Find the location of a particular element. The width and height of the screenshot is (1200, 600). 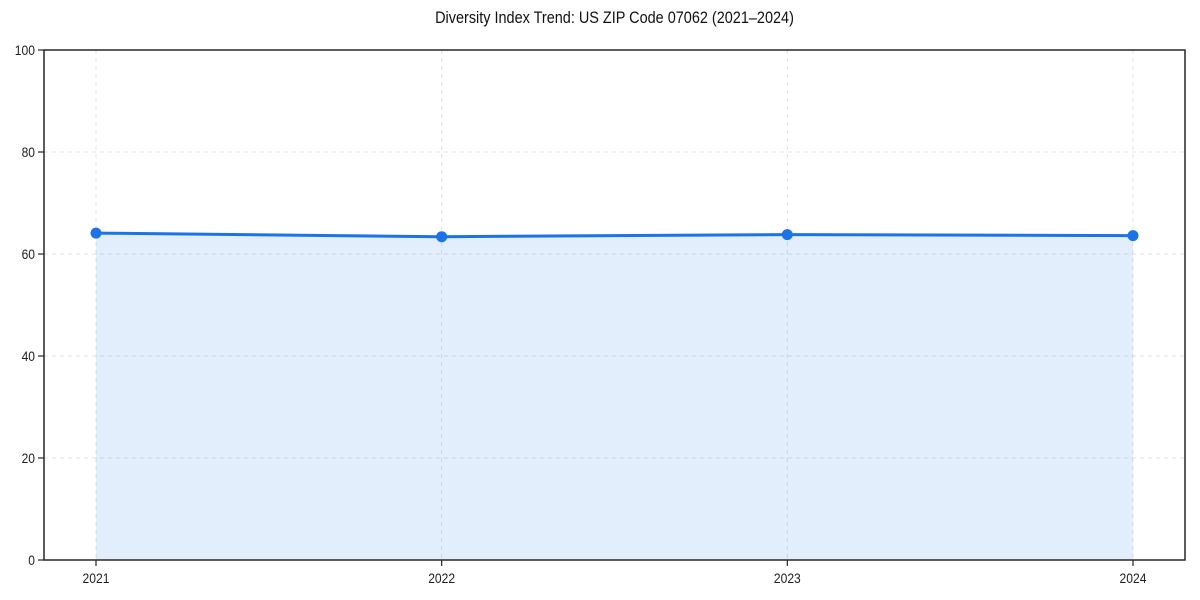

tick-label: 2023 is located at coordinates (787, 578).